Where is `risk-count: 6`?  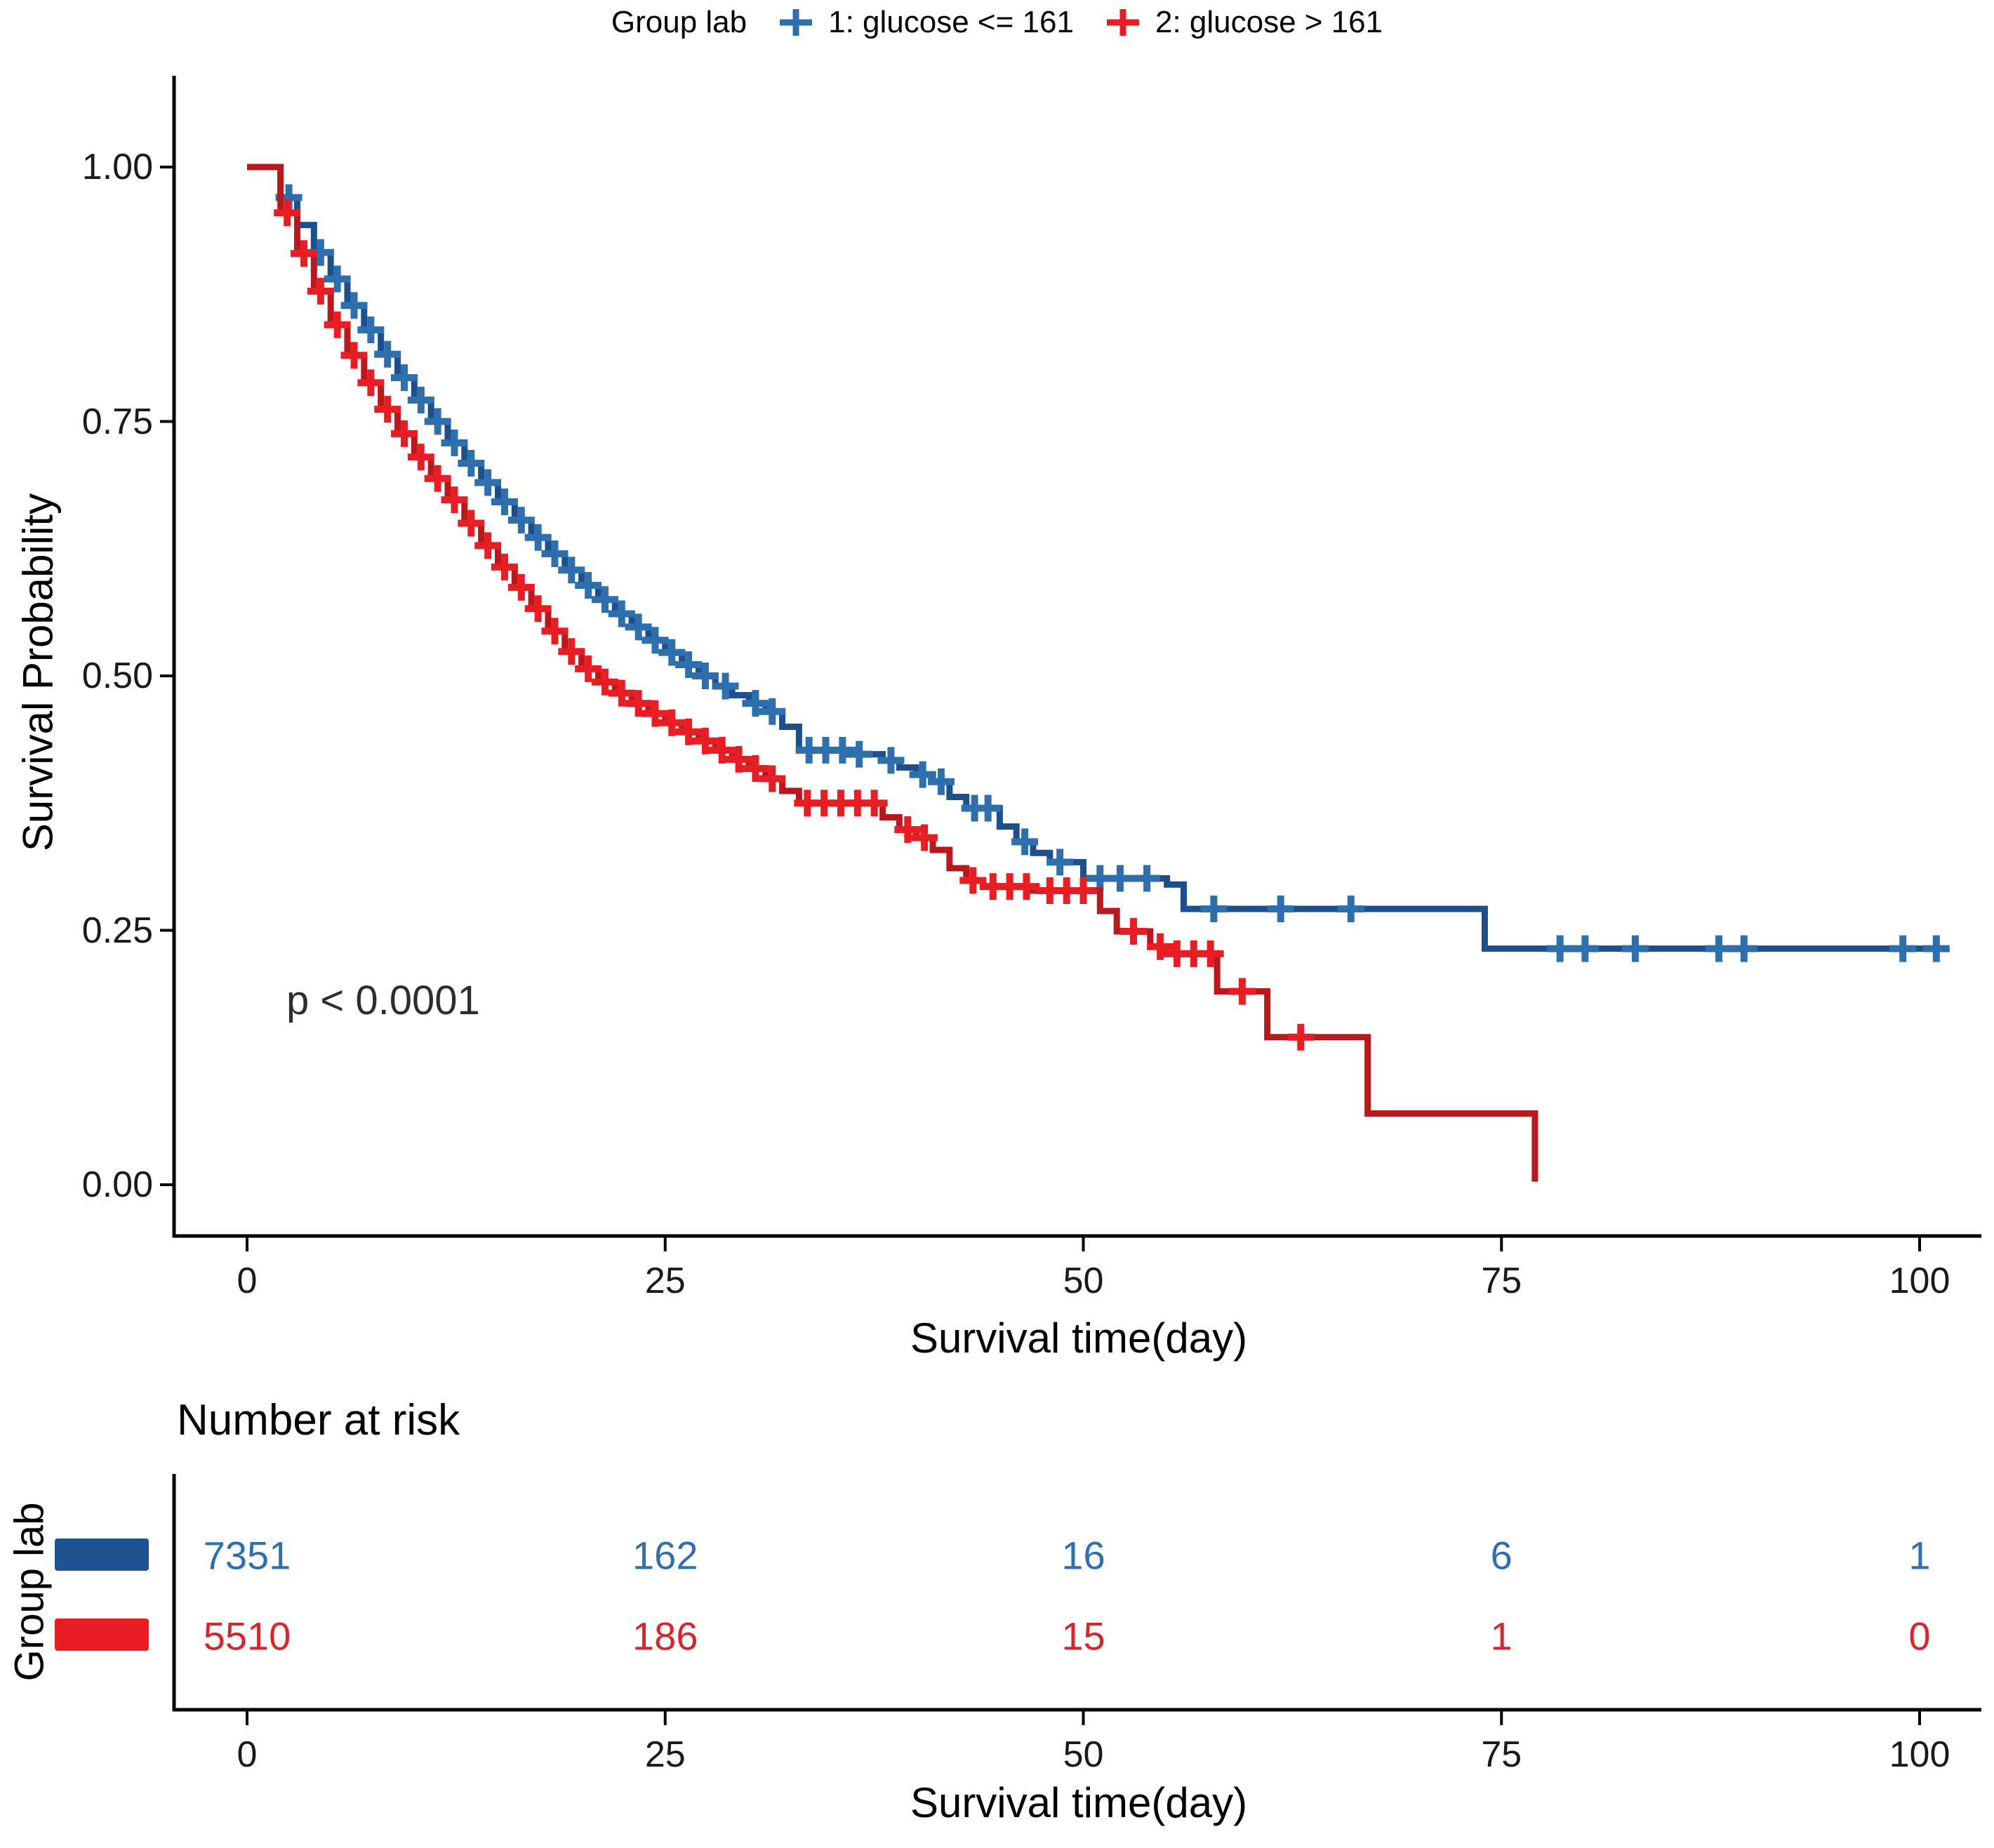
risk-count: 6 is located at coordinates (1501, 1555).